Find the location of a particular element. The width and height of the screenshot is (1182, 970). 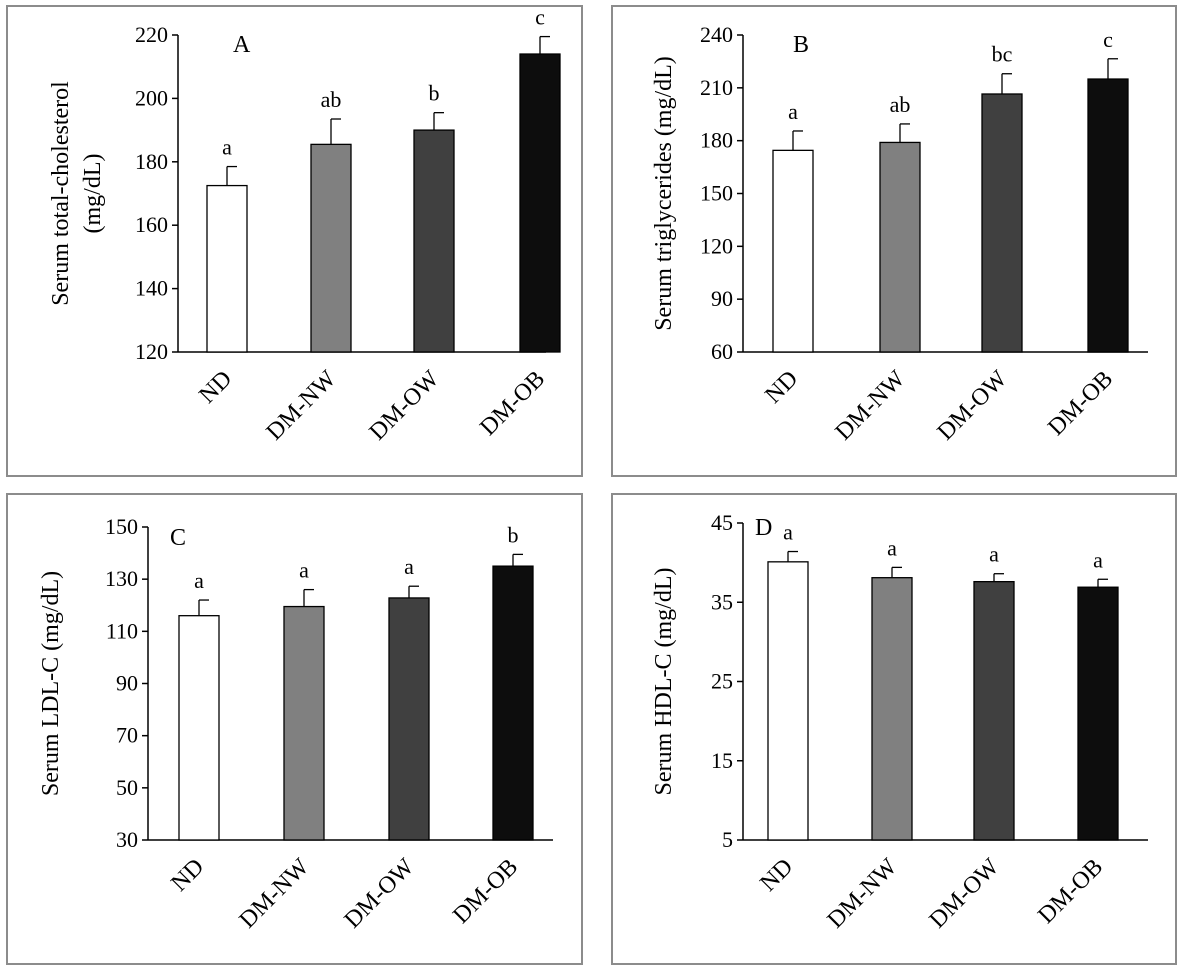

panel-label: B is located at coordinates (801, 45).